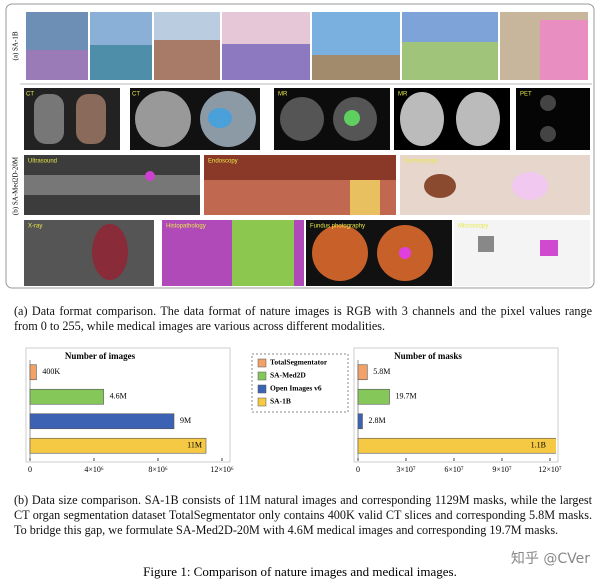  Describe the element at coordinates (94, 469) in the screenshot. I see `x-tick-label: 4×10⁶` at that location.